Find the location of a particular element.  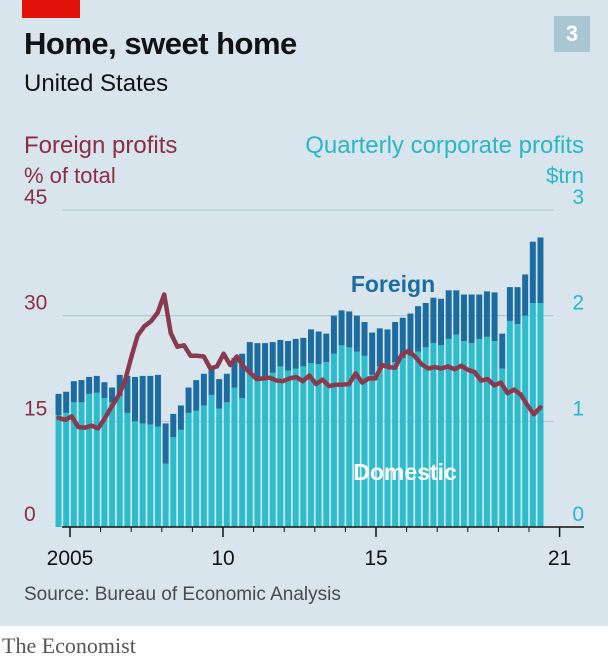

right-tick-label: 1 is located at coordinates (578, 408).